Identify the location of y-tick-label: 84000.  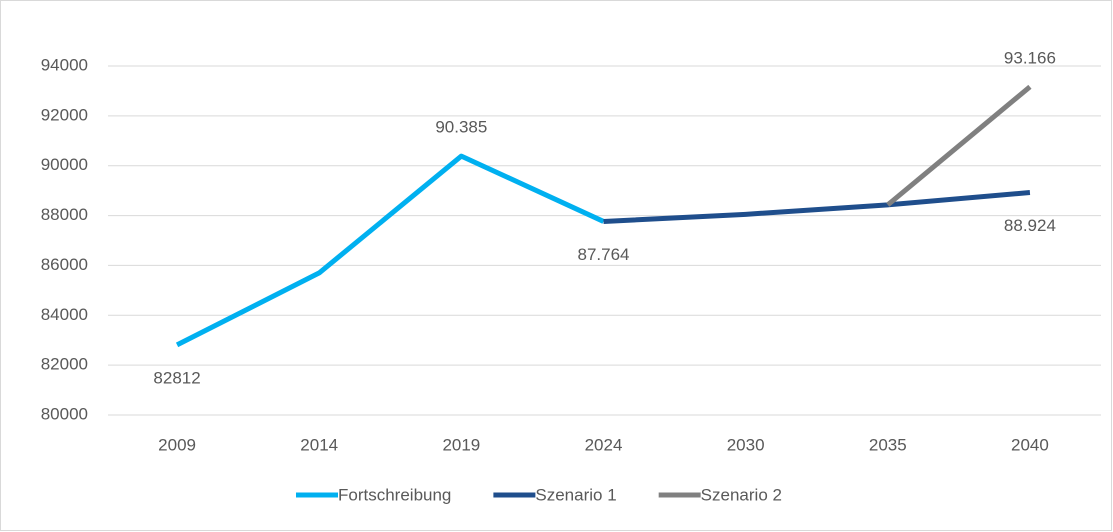
(64, 314).